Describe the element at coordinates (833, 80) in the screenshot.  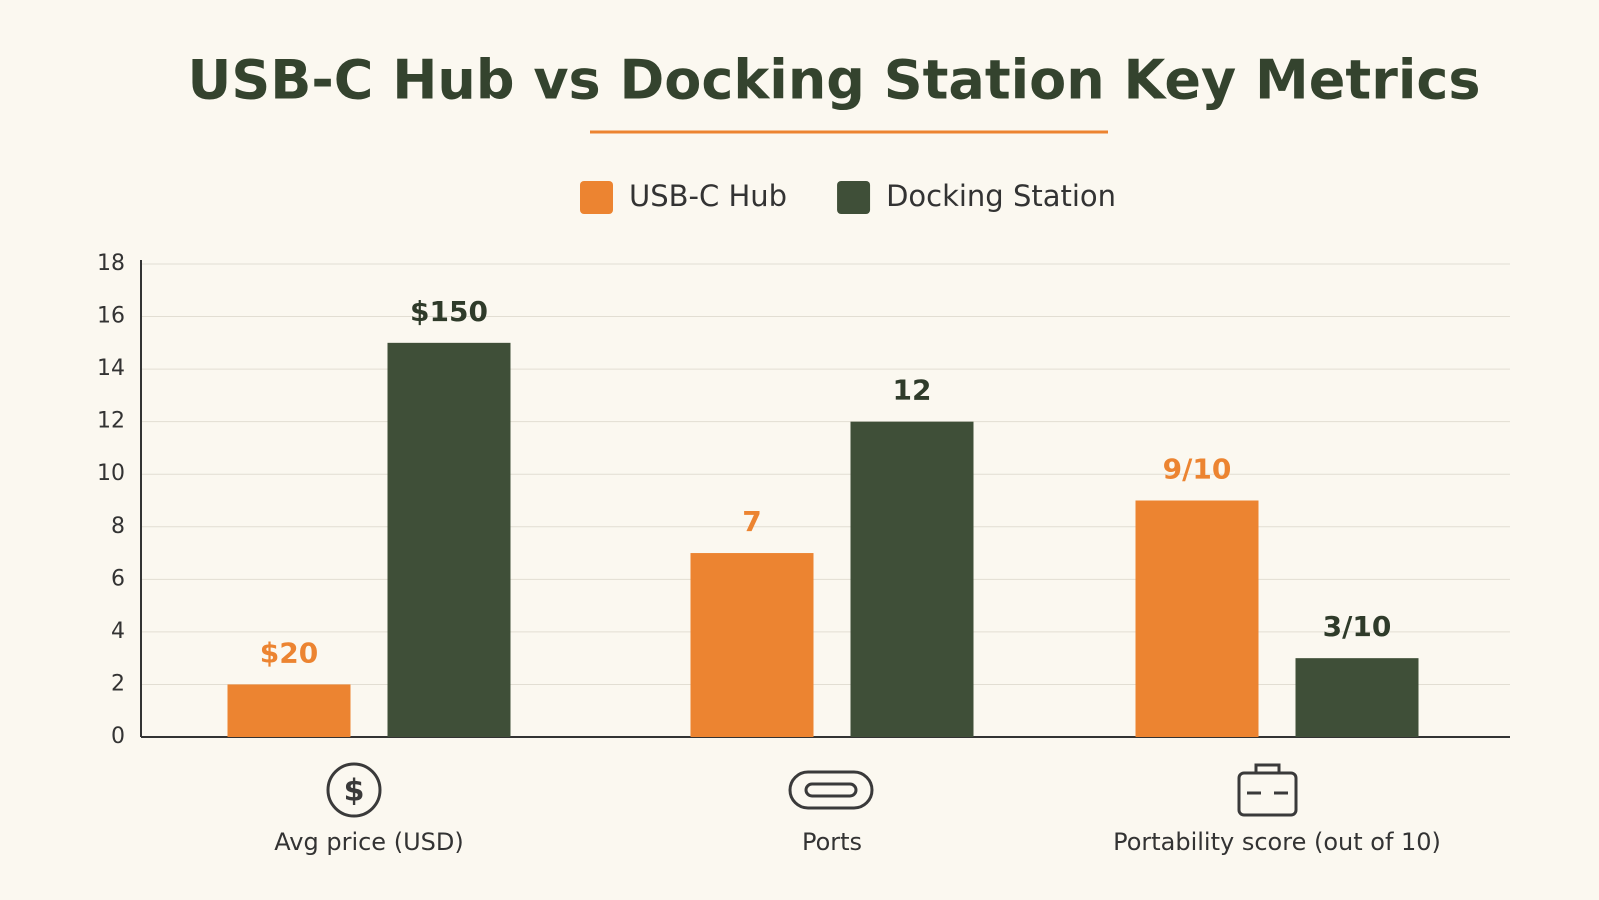
I see `chart-title: USB-C Hub vs Docking Station Key Metrics` at that location.